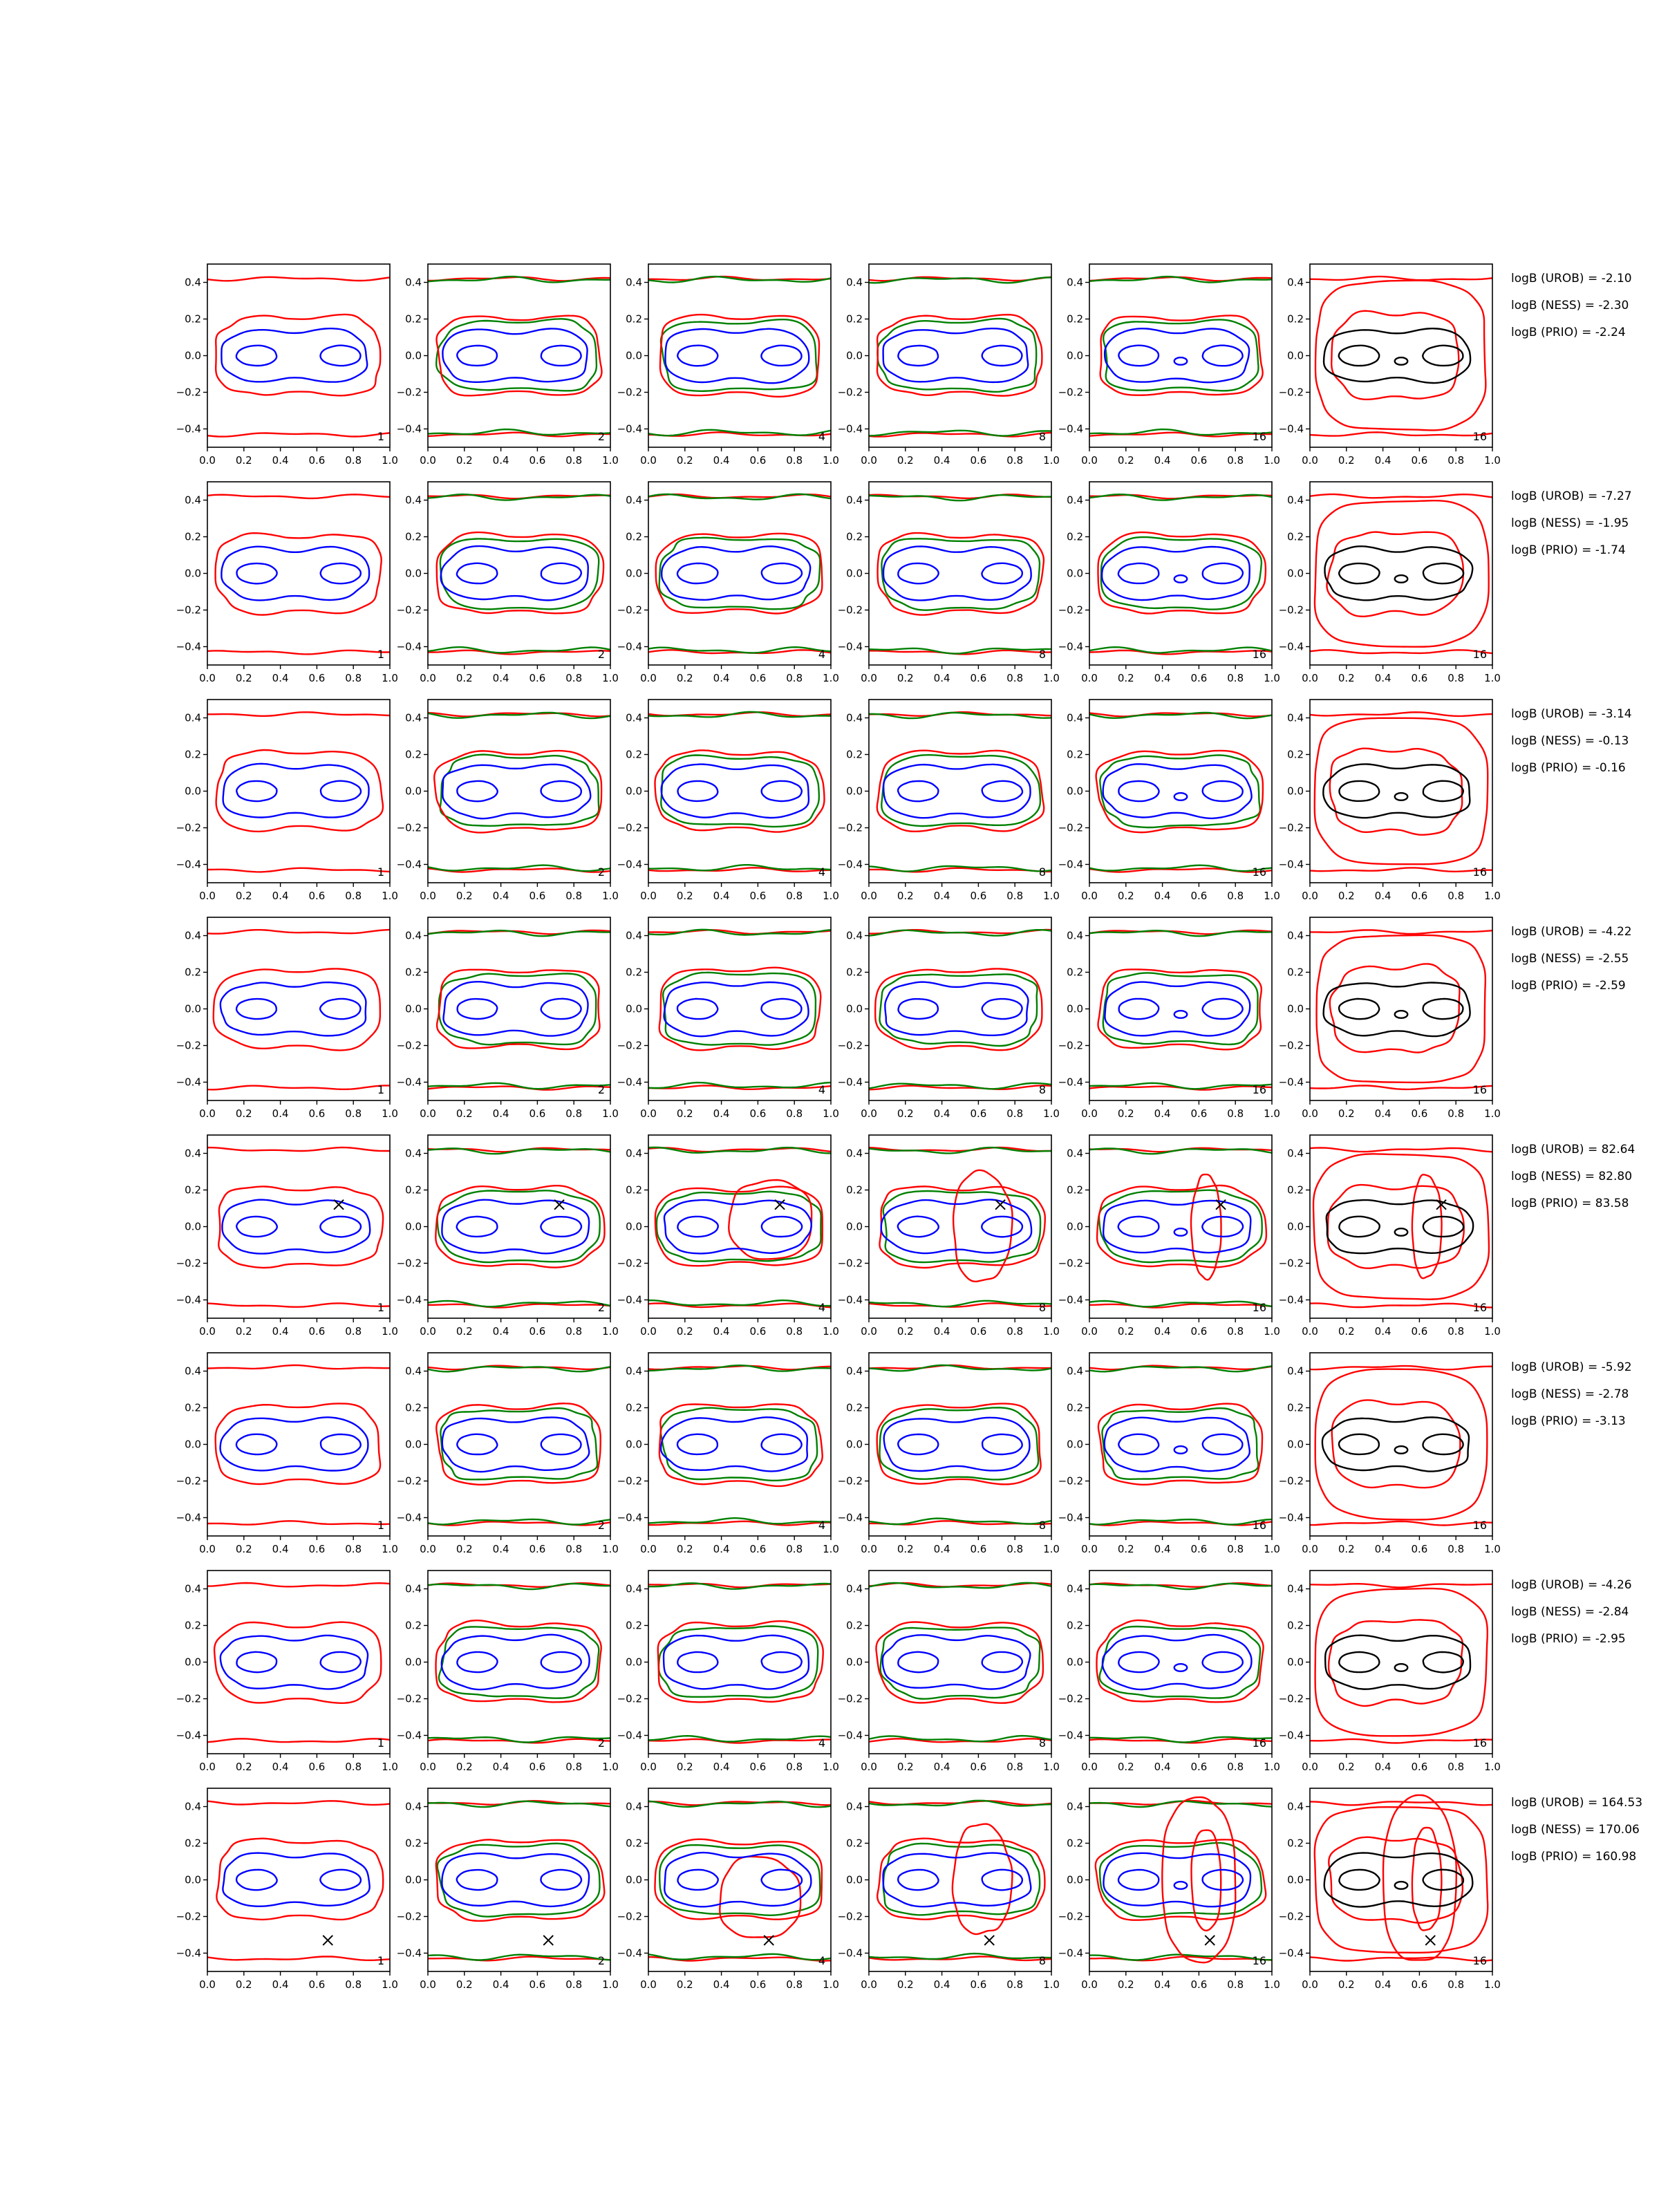 This screenshot has height=2212, width=1659. Describe the element at coordinates (1570, 741) in the screenshot. I see `logb-annotation: logB (NESS) = -0.13` at that location.